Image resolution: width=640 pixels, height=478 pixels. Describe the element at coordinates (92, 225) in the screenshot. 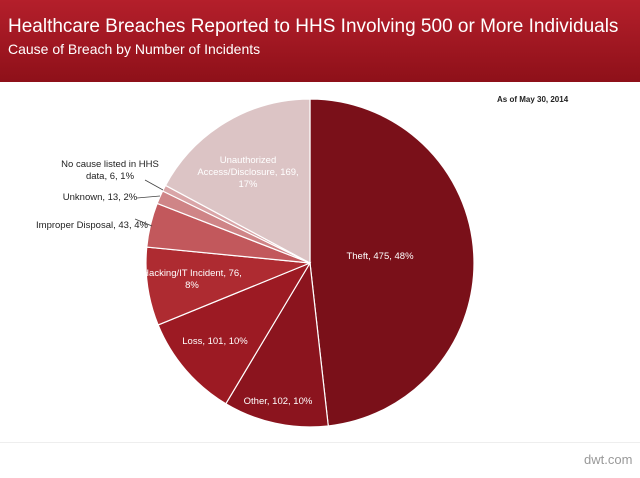

I see `data-label: Improper Disposal, 43, 4%` at that location.